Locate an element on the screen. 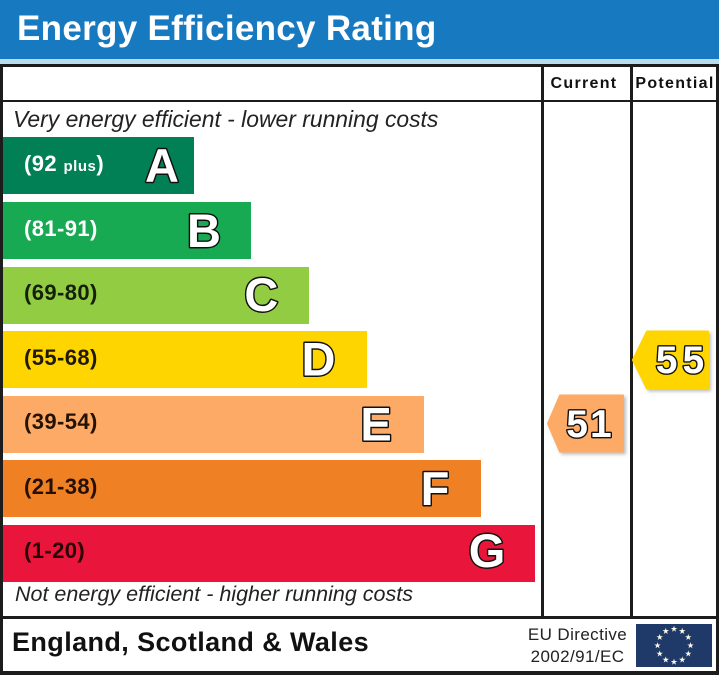  svg-text: C is located at coordinates (261, 294).